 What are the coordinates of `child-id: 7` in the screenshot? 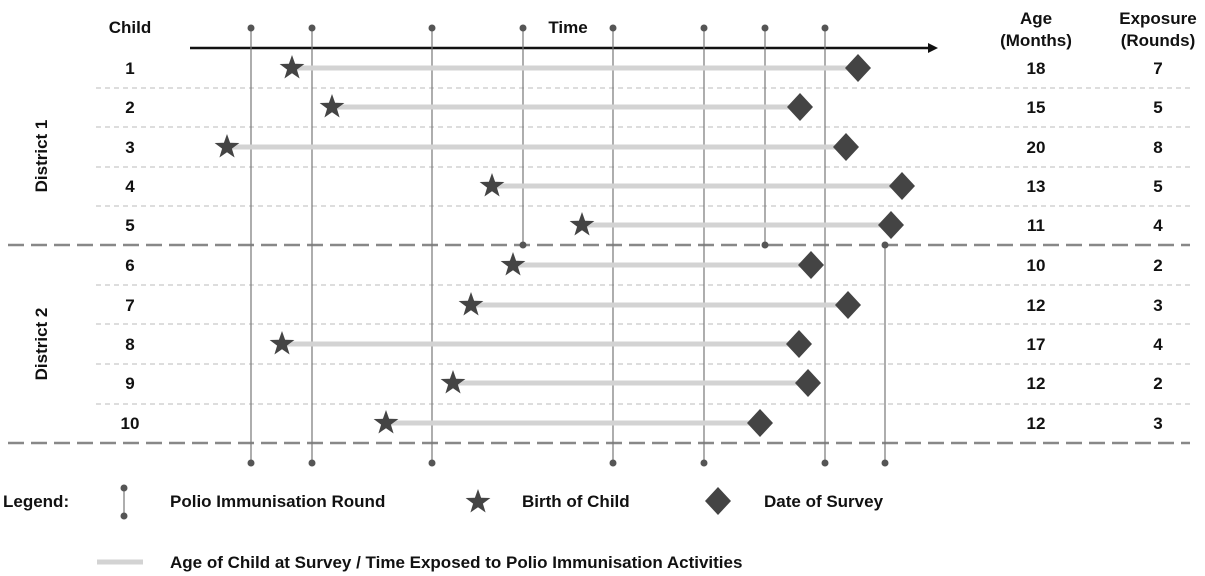 It's located at (129, 305).